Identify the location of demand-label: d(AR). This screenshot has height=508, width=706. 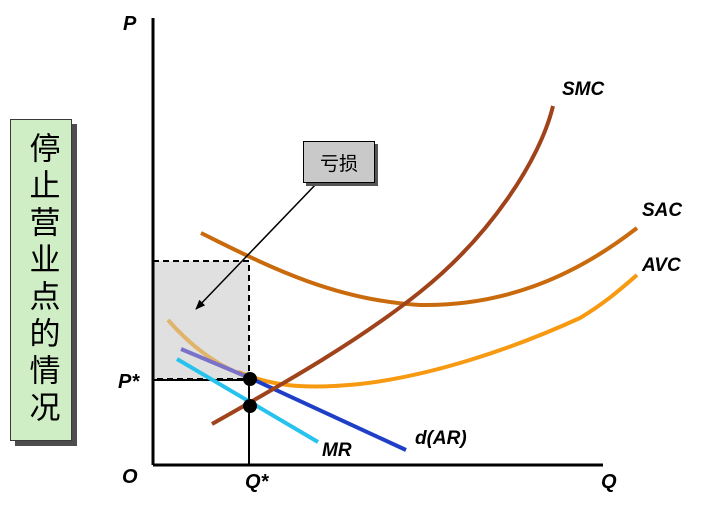
(441, 438).